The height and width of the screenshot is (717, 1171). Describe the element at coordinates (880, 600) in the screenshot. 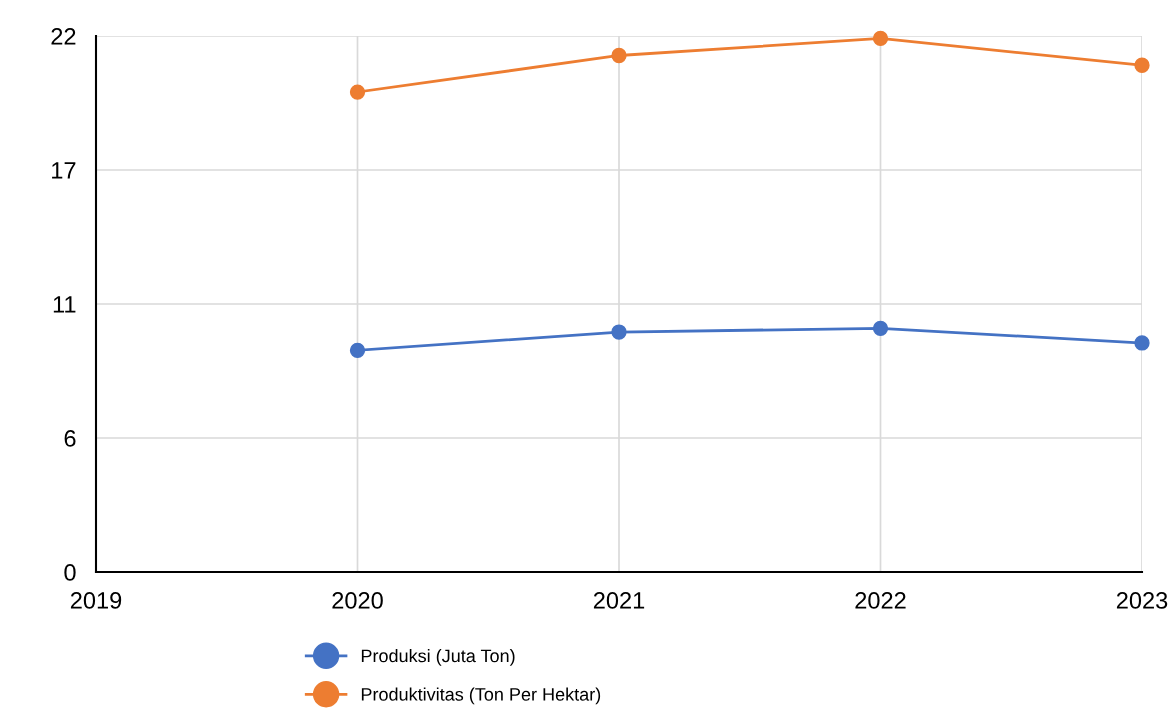

I see `x-tick-label: 2022` at that location.